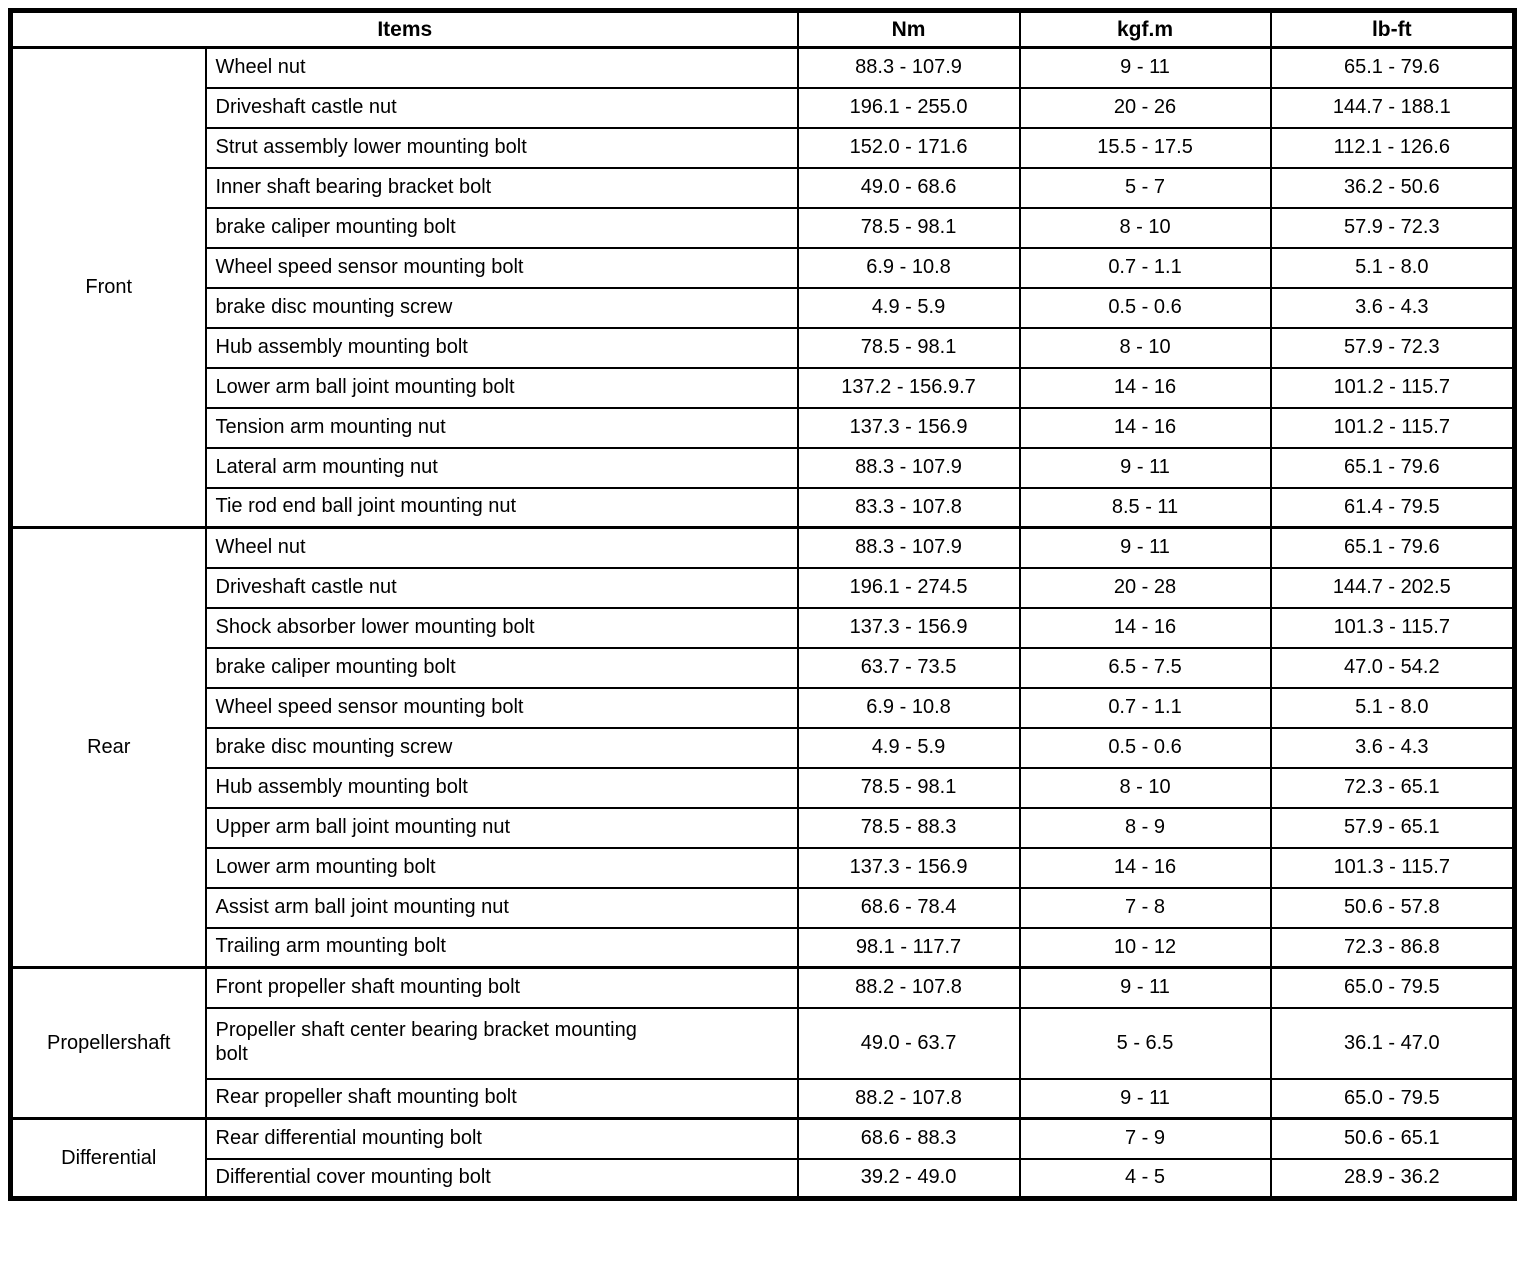 The width and height of the screenshot is (1520, 1272). I want to click on item-cell: Lateral arm mounting nut, so click(501, 467).